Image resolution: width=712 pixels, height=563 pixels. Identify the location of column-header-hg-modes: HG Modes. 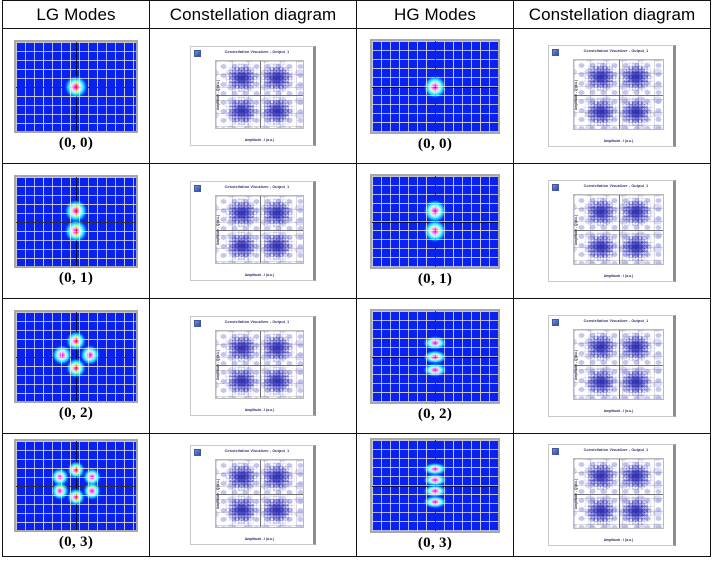
(435, 14).